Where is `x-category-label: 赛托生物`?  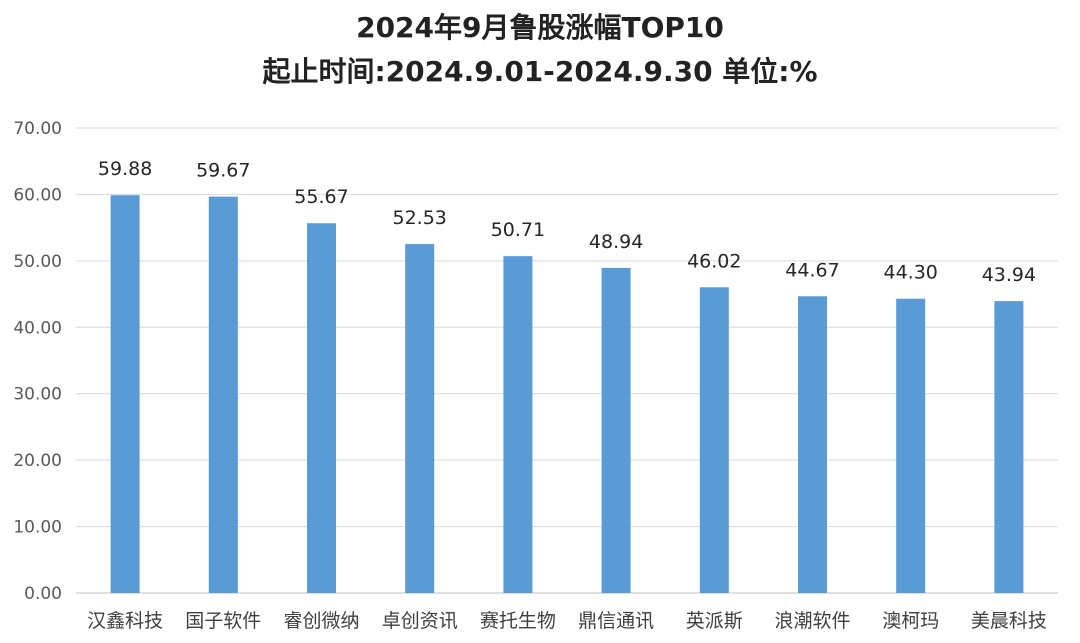 x-category-label: 赛托生物 is located at coordinates (518, 621).